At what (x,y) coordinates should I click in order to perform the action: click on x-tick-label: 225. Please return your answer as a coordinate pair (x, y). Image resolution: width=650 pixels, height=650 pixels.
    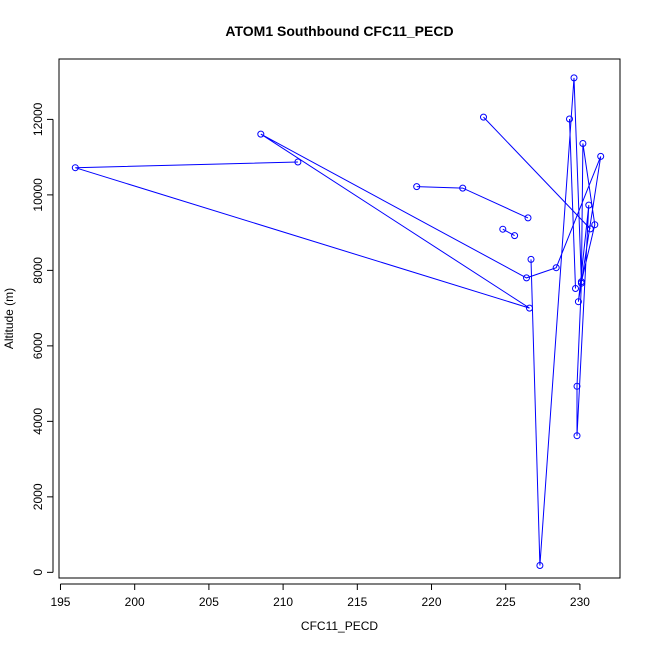
    Looking at the image, I should click on (506, 602).